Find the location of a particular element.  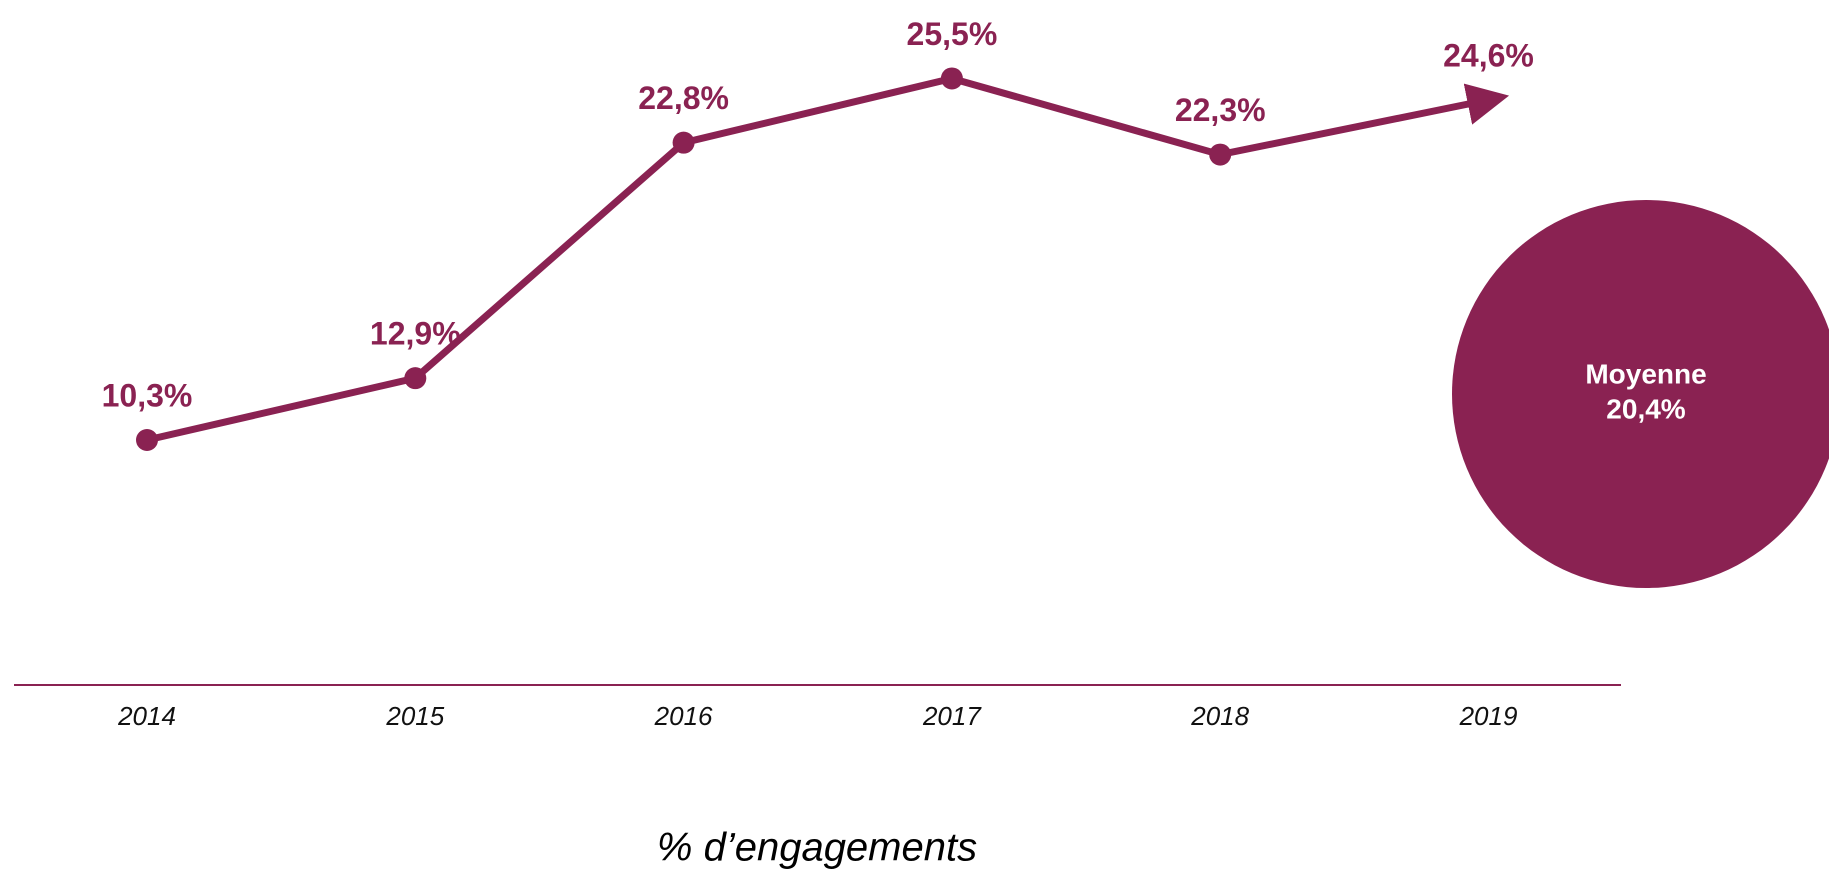

x-tick-label: 2018 is located at coordinates (1219, 716).